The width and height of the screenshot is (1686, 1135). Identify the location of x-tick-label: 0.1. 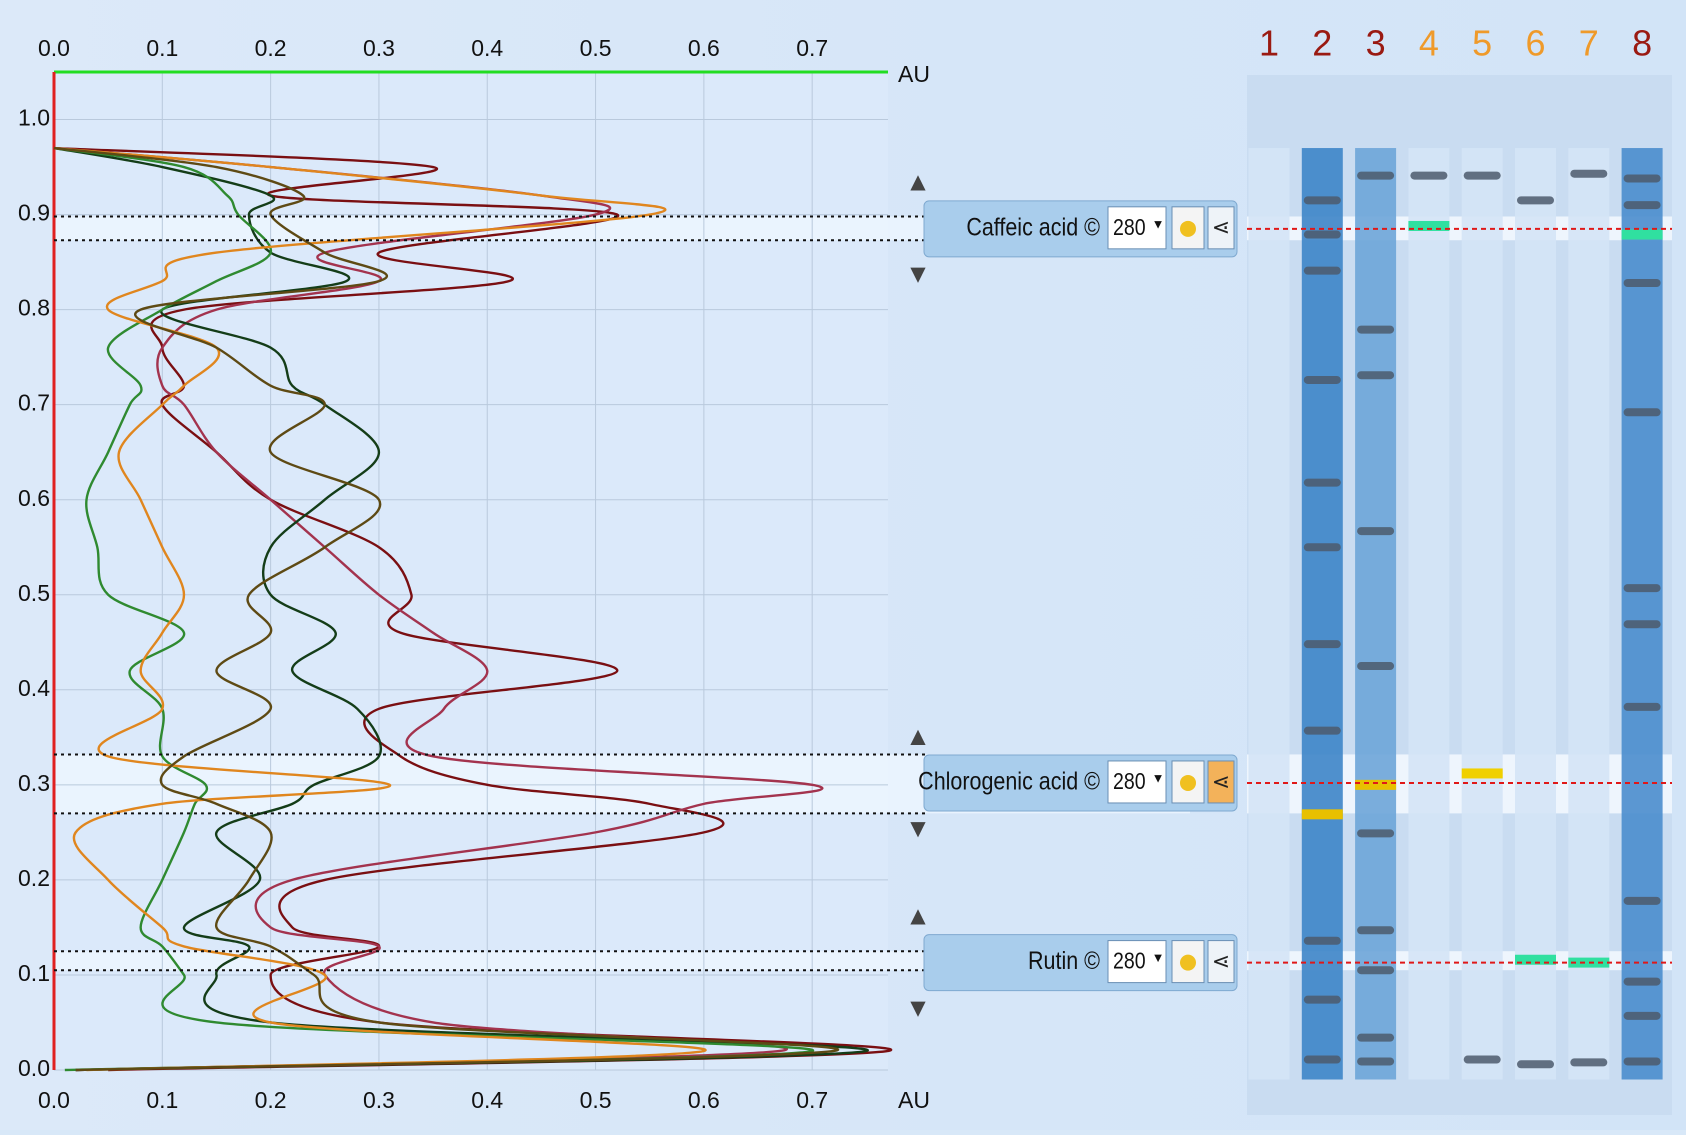
(162, 1100).